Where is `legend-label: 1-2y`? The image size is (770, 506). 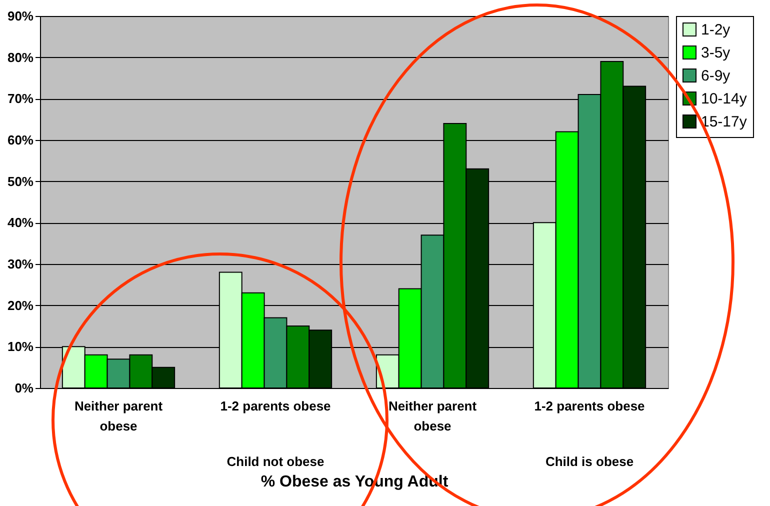
legend-label: 1-2y is located at coordinates (716, 30).